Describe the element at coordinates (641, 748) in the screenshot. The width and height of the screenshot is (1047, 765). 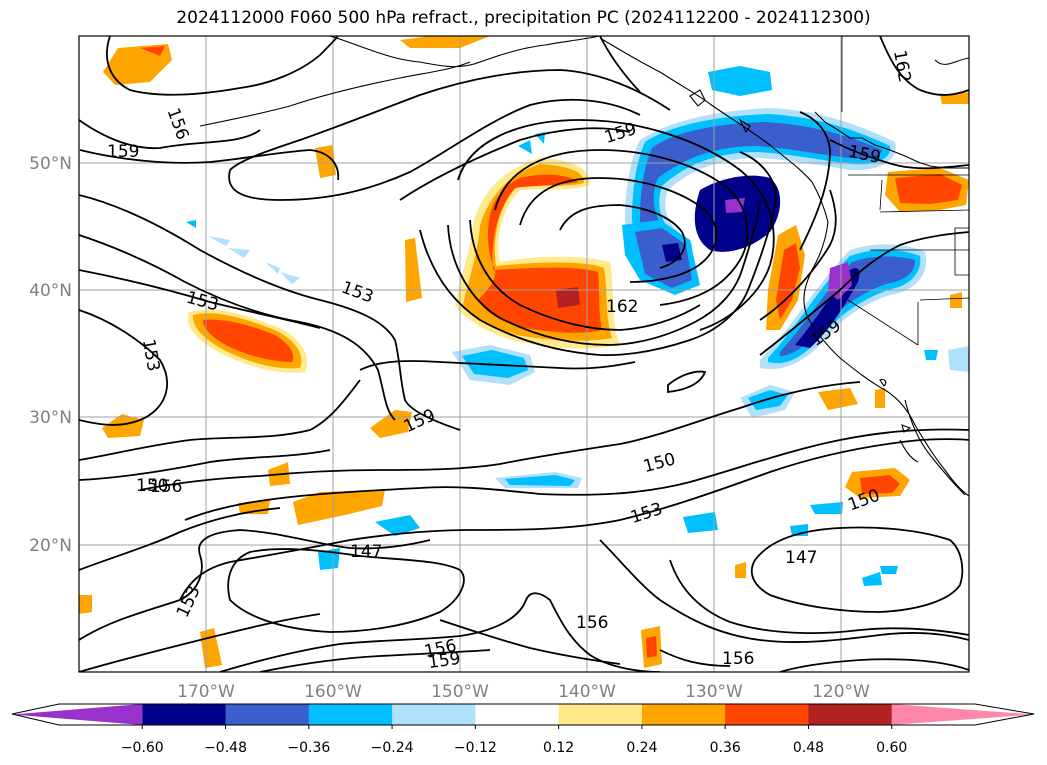
I see `colorbar-tick-label: 0.24` at that location.